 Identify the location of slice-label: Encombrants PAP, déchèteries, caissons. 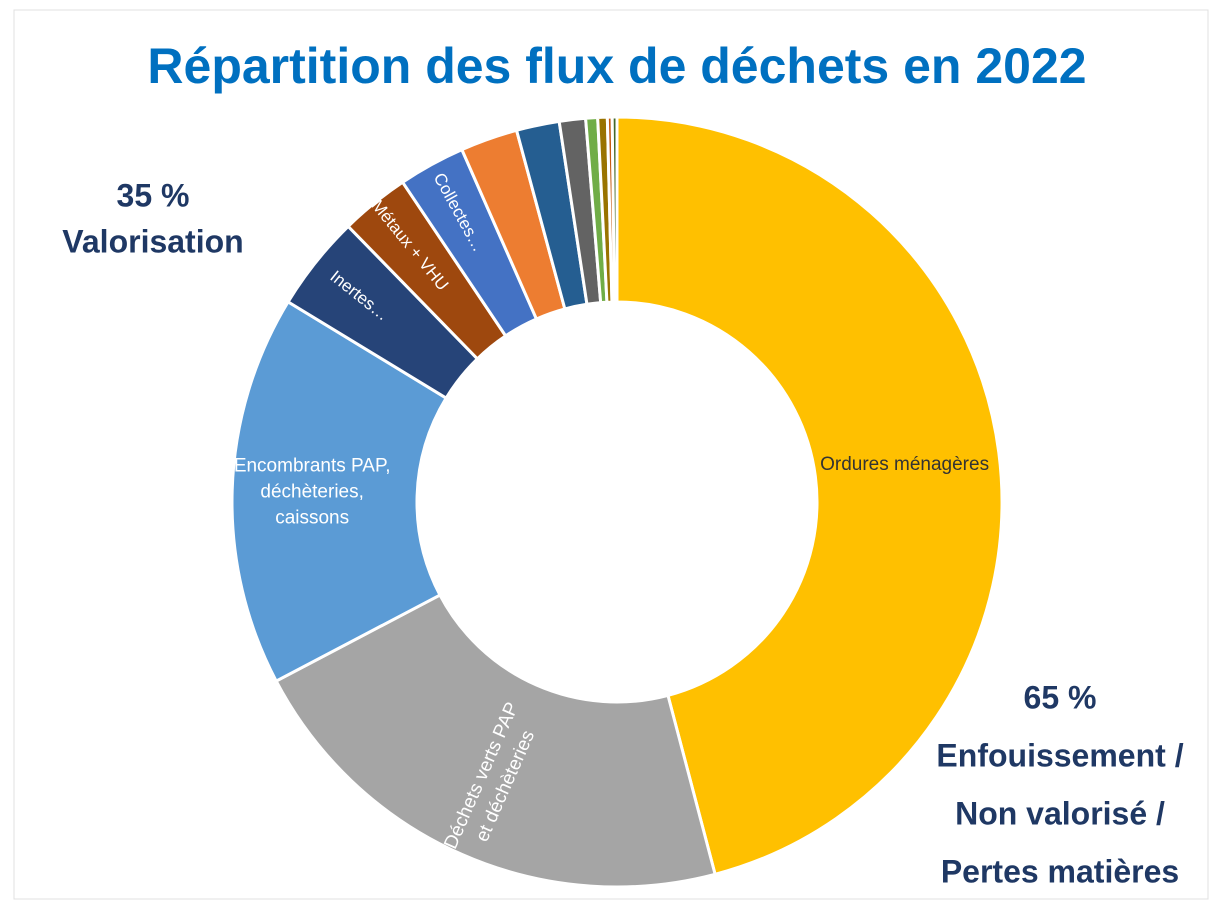
(312, 491).